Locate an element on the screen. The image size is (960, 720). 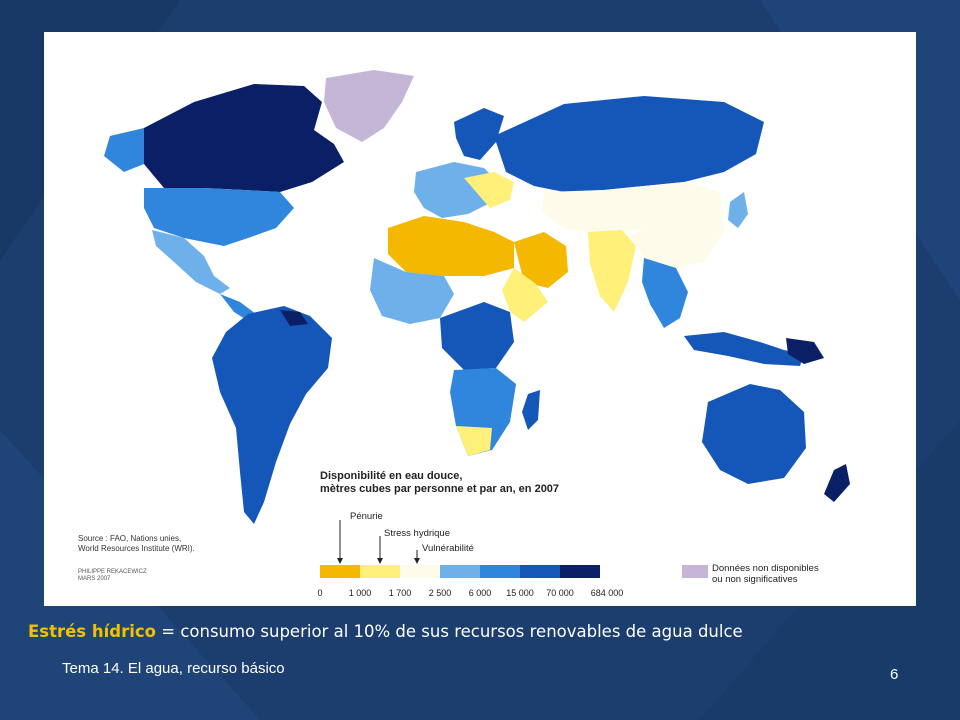
nodata-line1: Données non disponibles is located at coordinates (765, 568).